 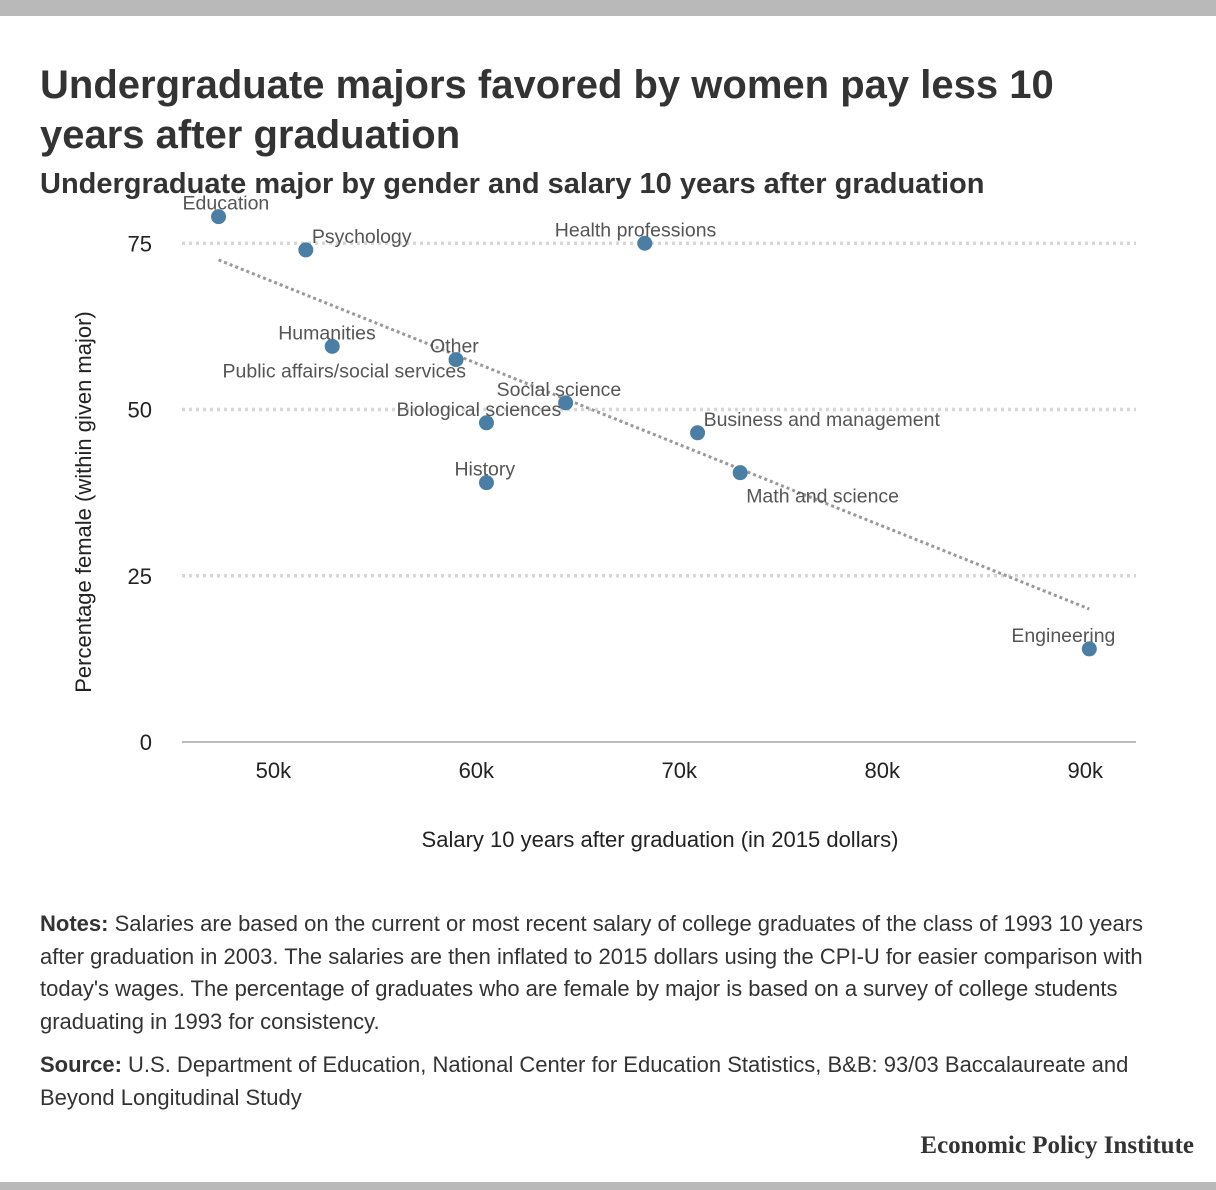 I want to click on point-label-public-affairs-social-services: Public affairs/social services, so click(x=345, y=372).